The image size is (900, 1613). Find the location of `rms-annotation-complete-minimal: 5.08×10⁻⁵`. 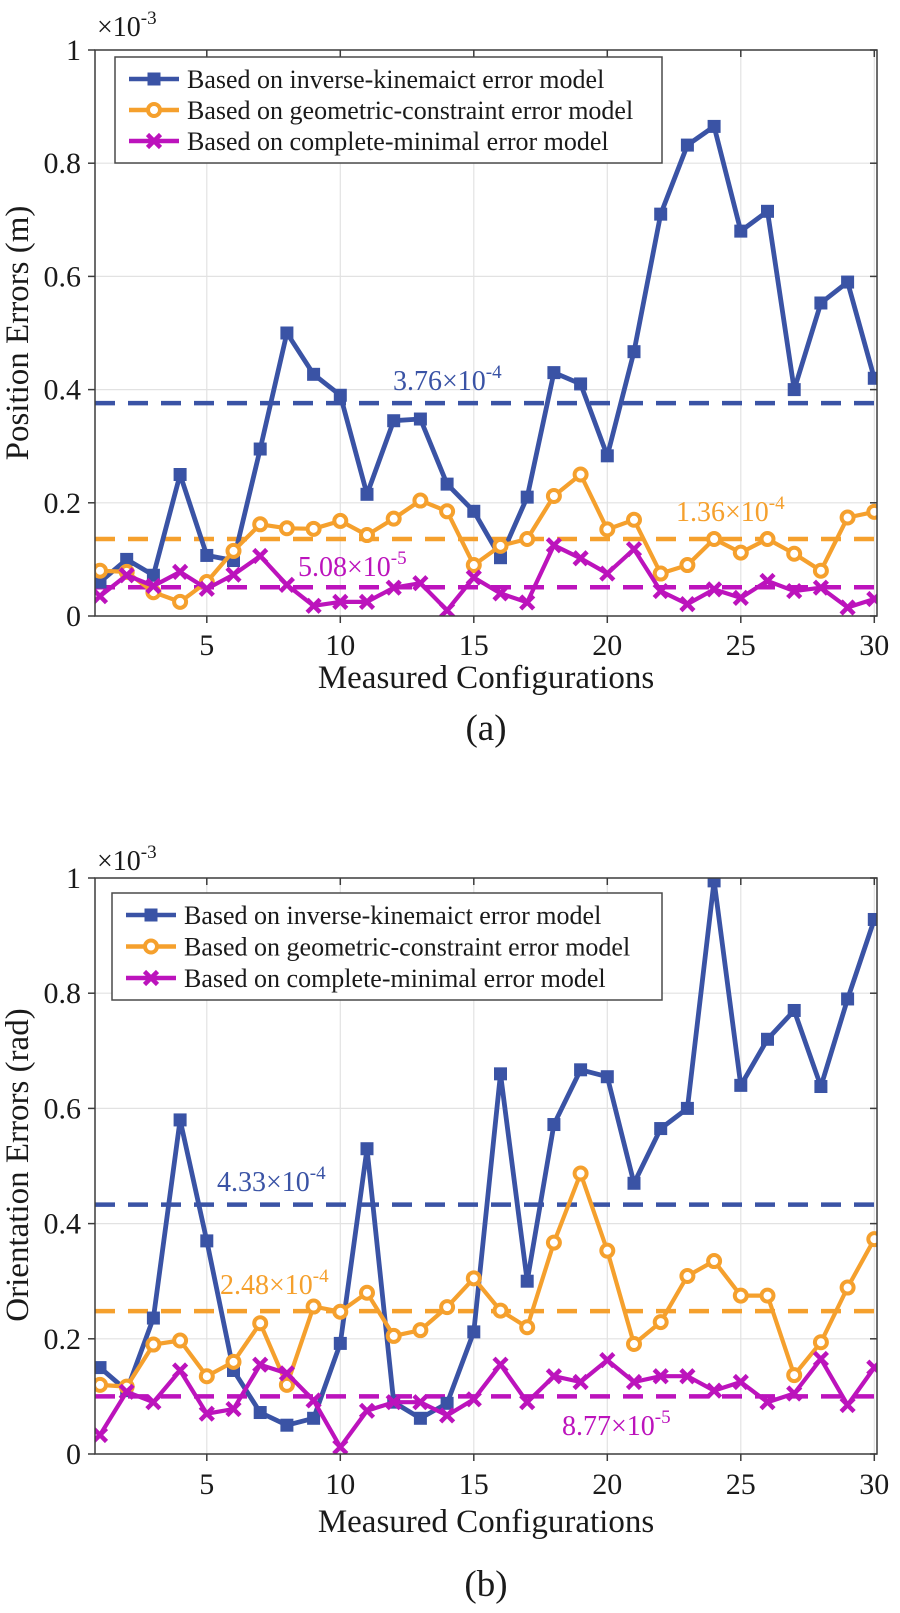

rms-annotation-complete-minimal: 5.08×10⁻⁵ is located at coordinates (352, 565).